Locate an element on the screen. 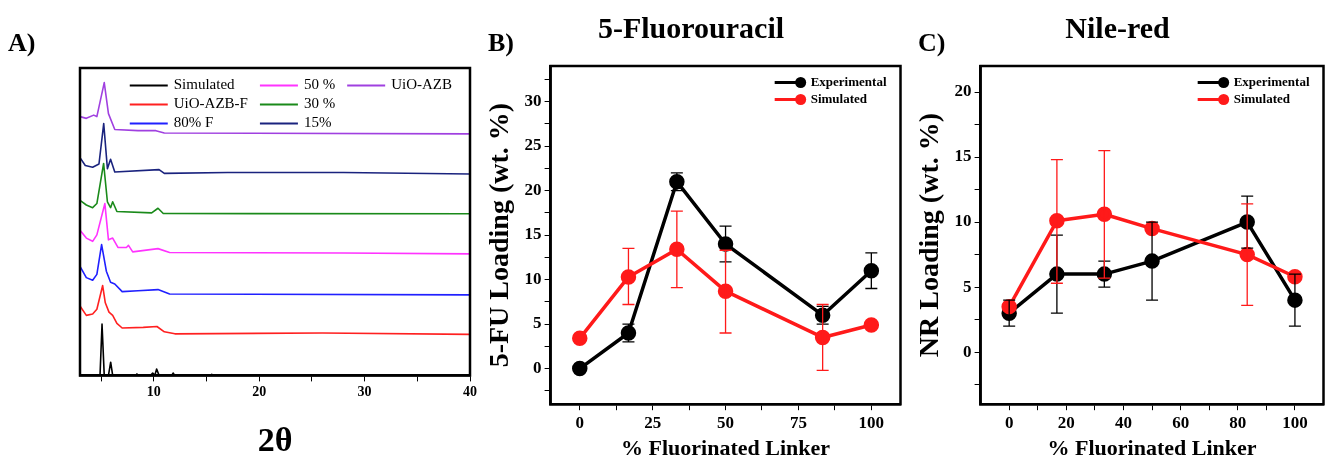  x-tick-label: 25 is located at coordinates (653, 422).